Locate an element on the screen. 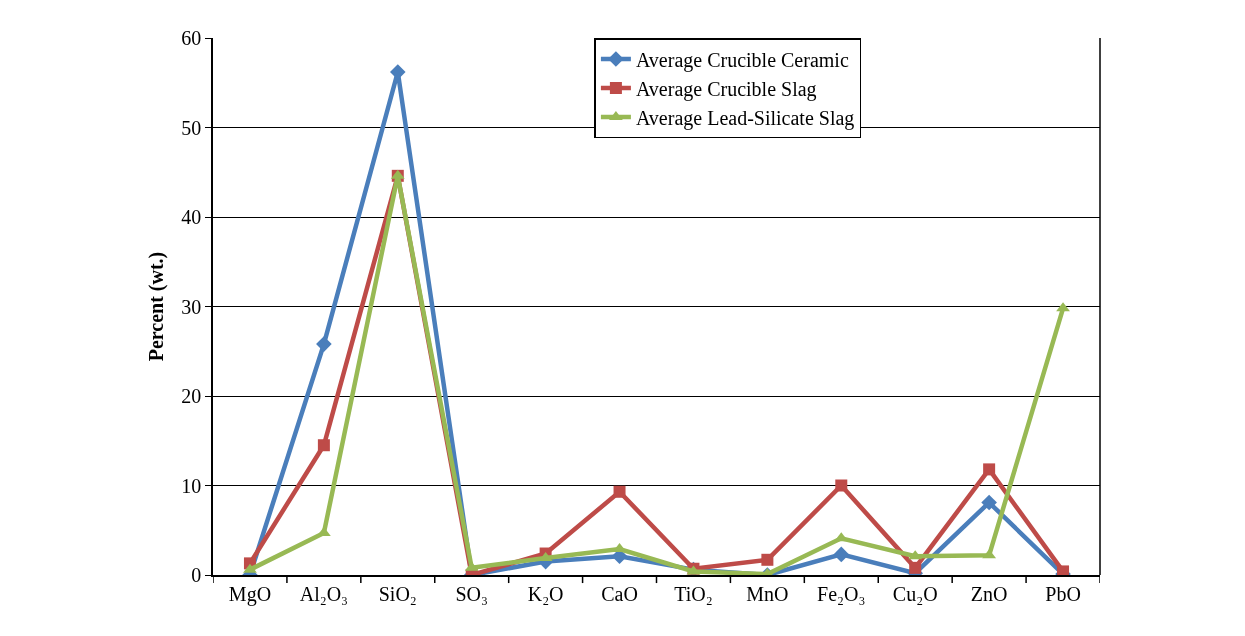 The image size is (1245, 636). y-tick-label: 0 is located at coordinates (196, 575).